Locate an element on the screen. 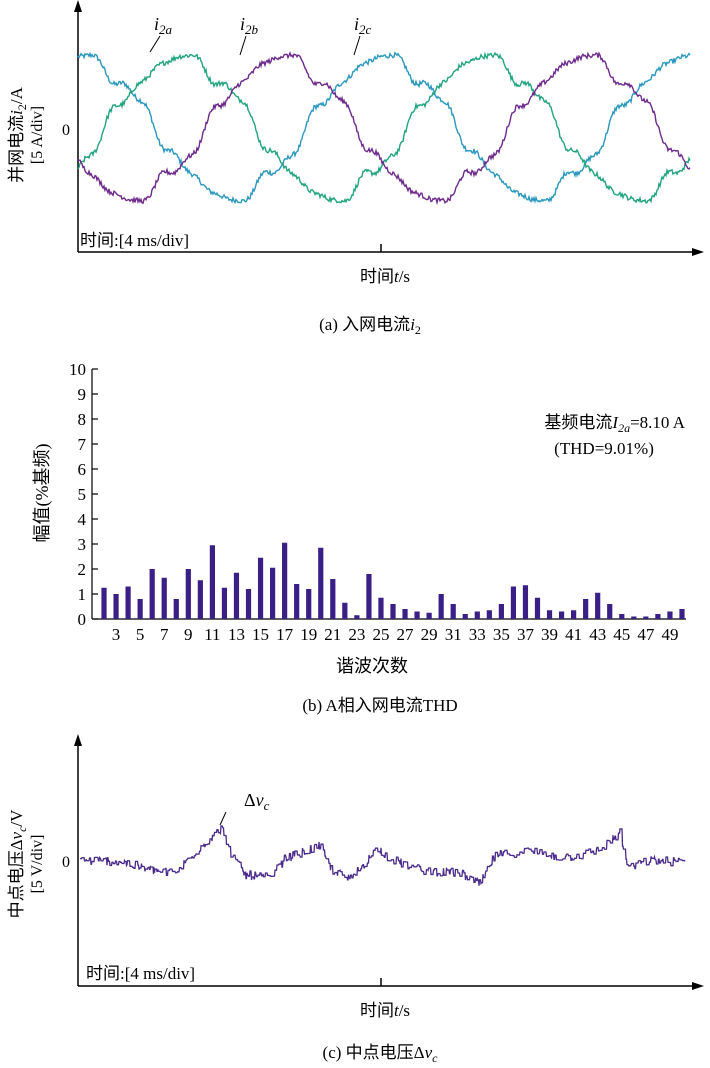 This screenshot has height=1068, width=710. panel-b-xtick-label: 9 is located at coordinates (188, 634).